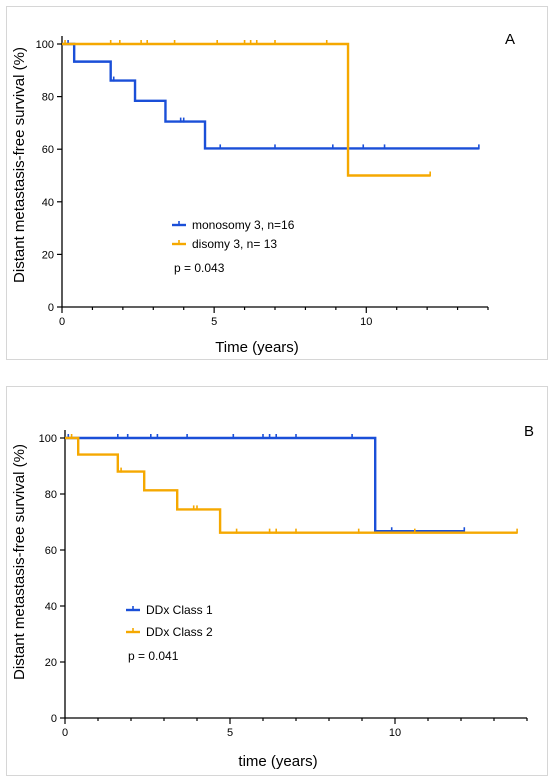  I want to click on panel-a-legend-entry-2: disomy 3, n= 13, so click(224, 244).